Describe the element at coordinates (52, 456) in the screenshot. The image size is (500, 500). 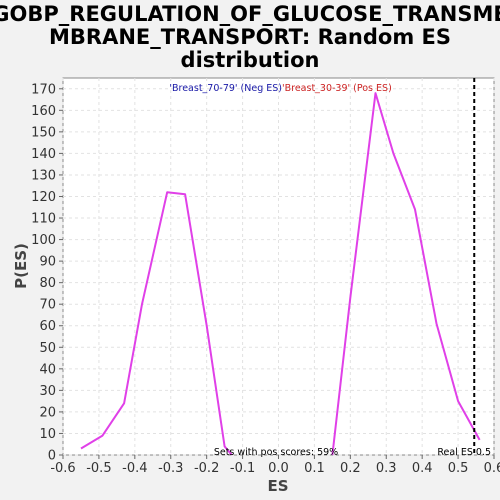
I see `y-tick-label: 0` at that location.